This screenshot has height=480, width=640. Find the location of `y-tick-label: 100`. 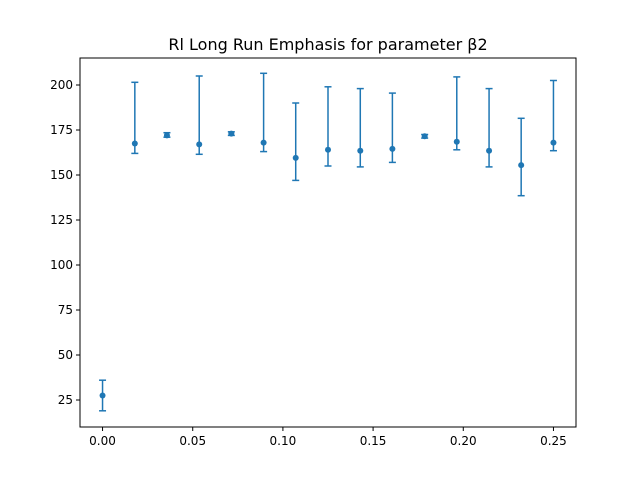

y-tick-label: 100 is located at coordinates (61, 265).